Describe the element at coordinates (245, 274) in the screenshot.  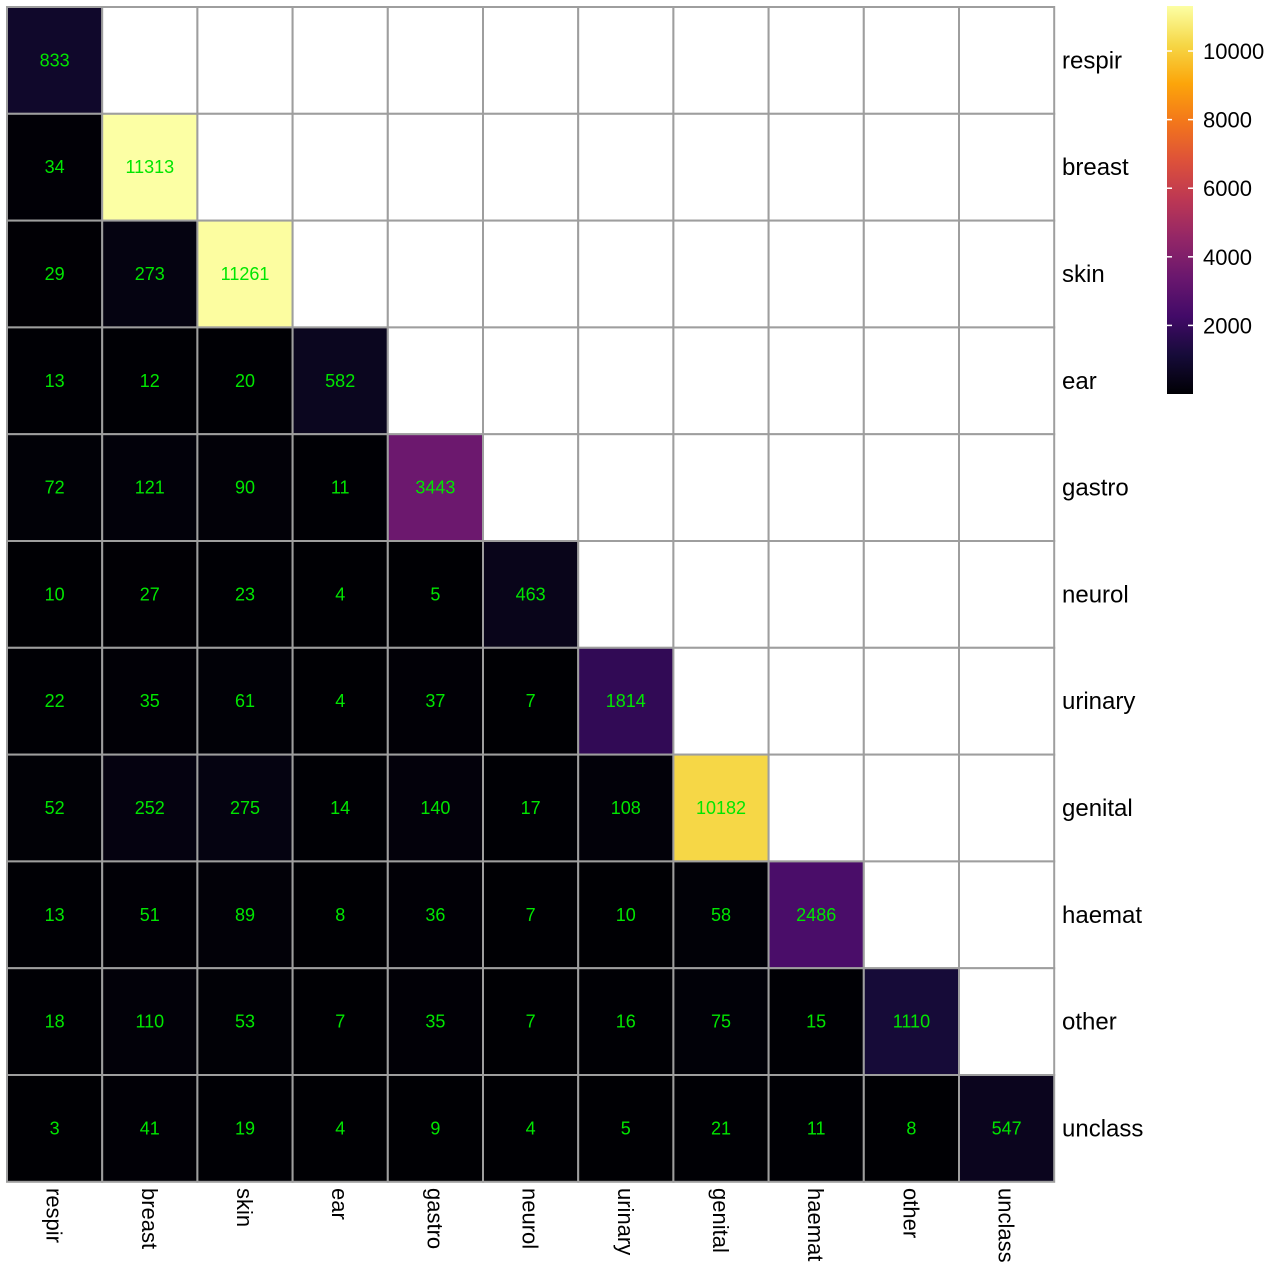
I see `cell-value-label: 11261` at that location.